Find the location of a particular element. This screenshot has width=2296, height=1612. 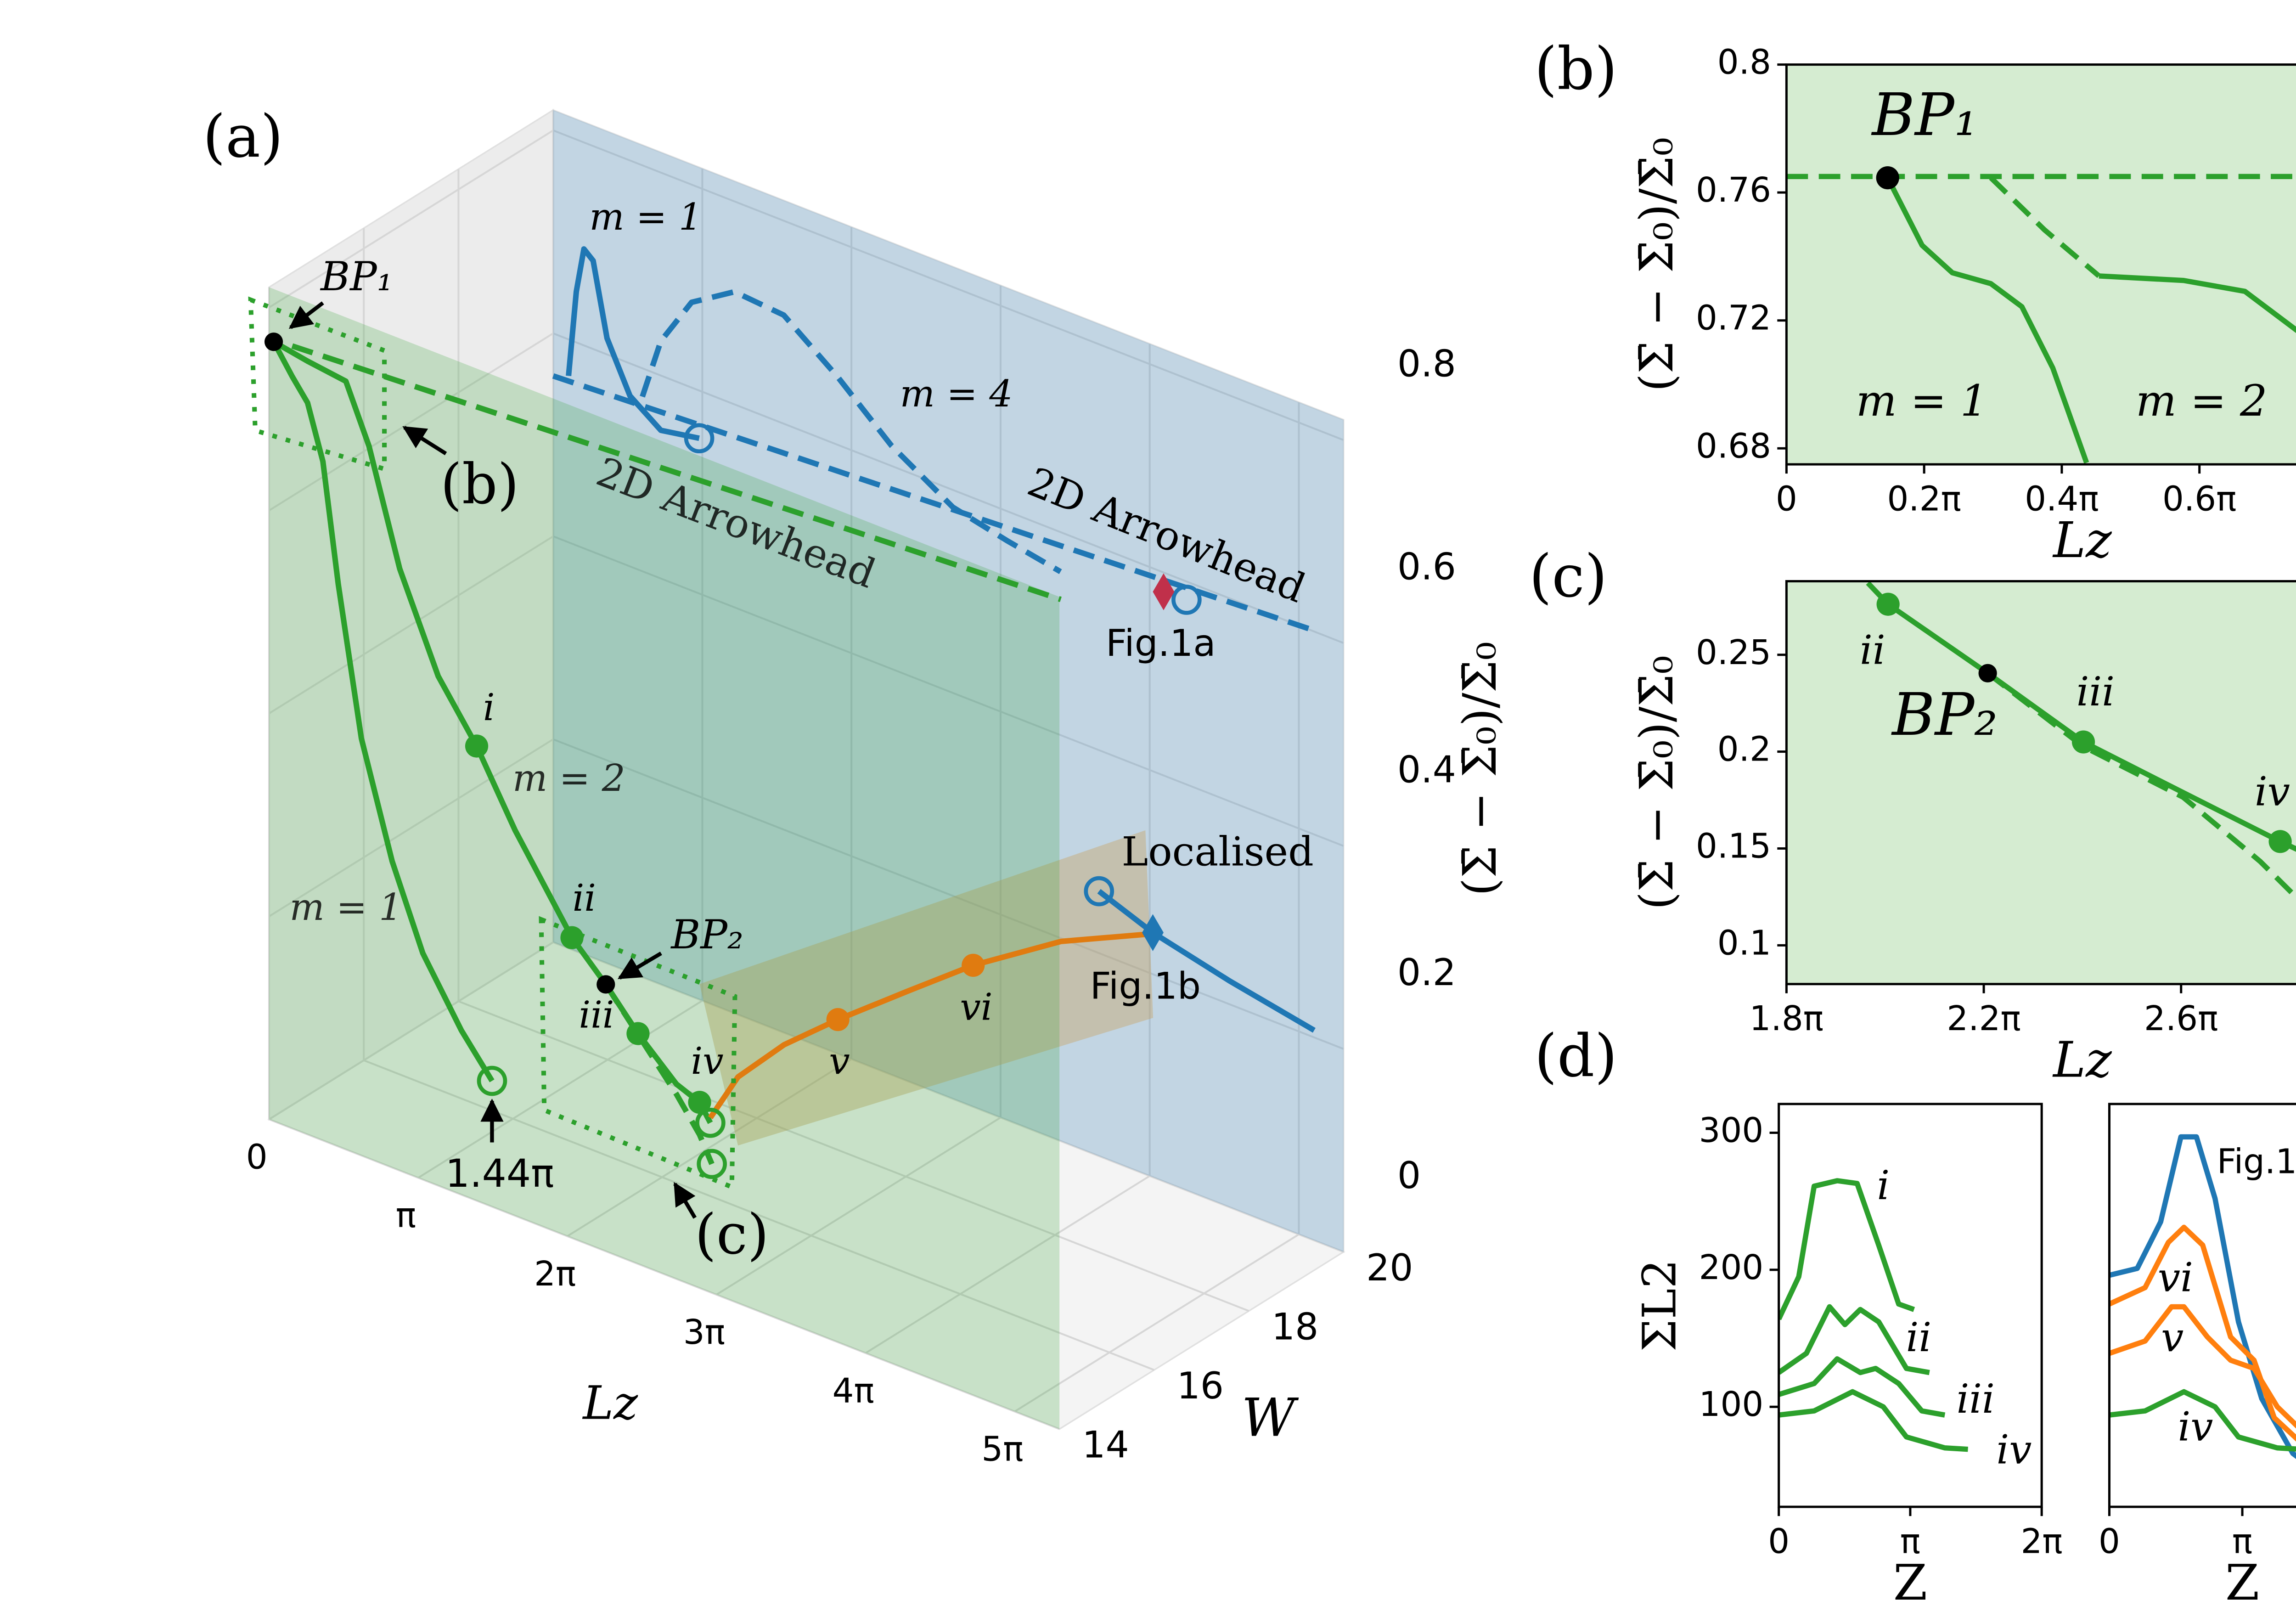

x-tick-label: 4π is located at coordinates (854, 1390).